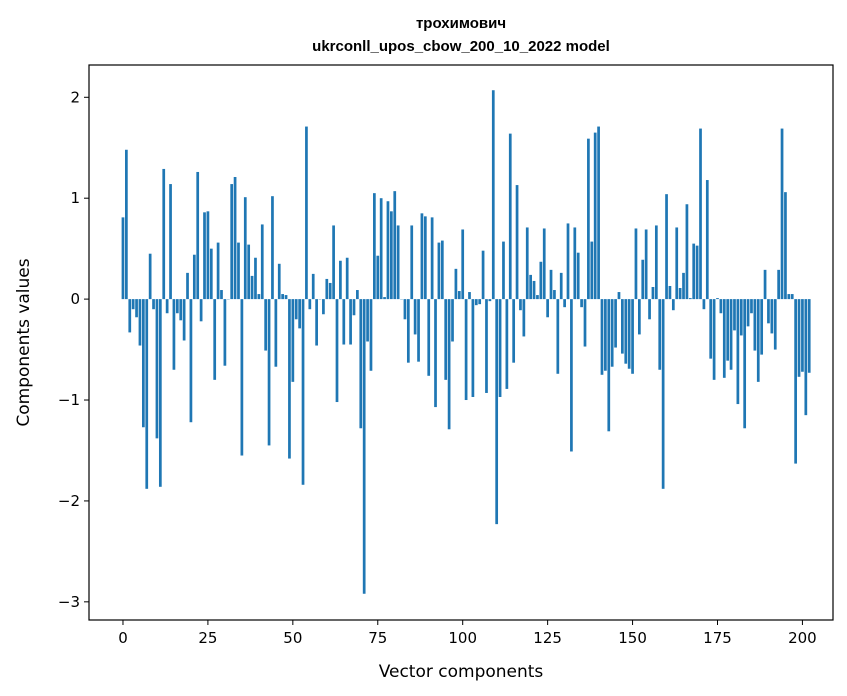 This screenshot has height=696, width=847. Describe the element at coordinates (462, 638) in the screenshot. I see `x-tick-label: 100` at that location.